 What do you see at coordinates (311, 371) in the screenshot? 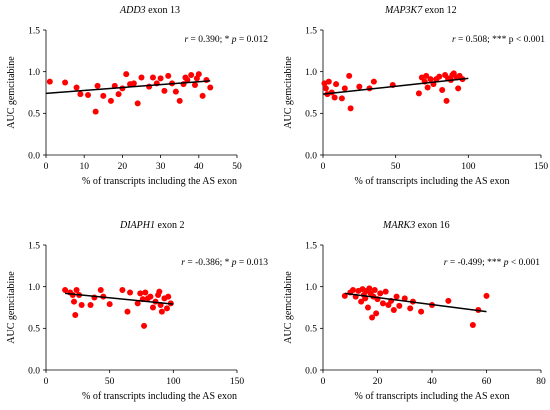
I see `y-tick-label: 0.0` at bounding box center [311, 371].